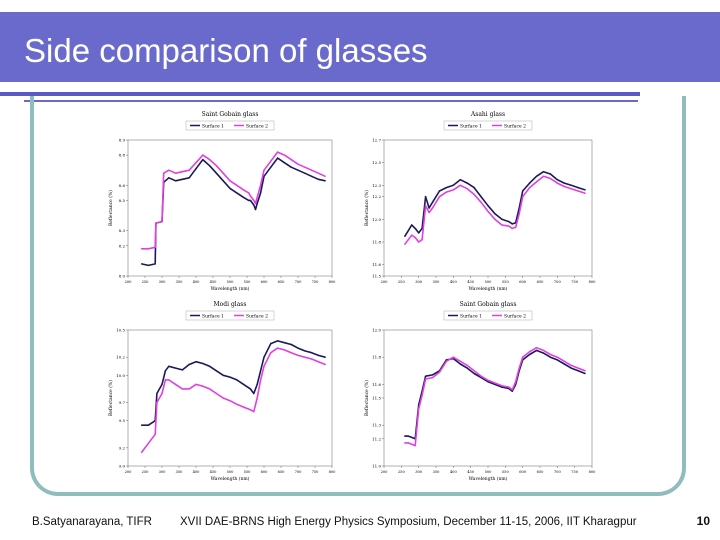 The height and width of the screenshot is (540, 720). Describe the element at coordinates (376, 425) in the screenshot. I see `y-tick-label: 11.3` at that location.